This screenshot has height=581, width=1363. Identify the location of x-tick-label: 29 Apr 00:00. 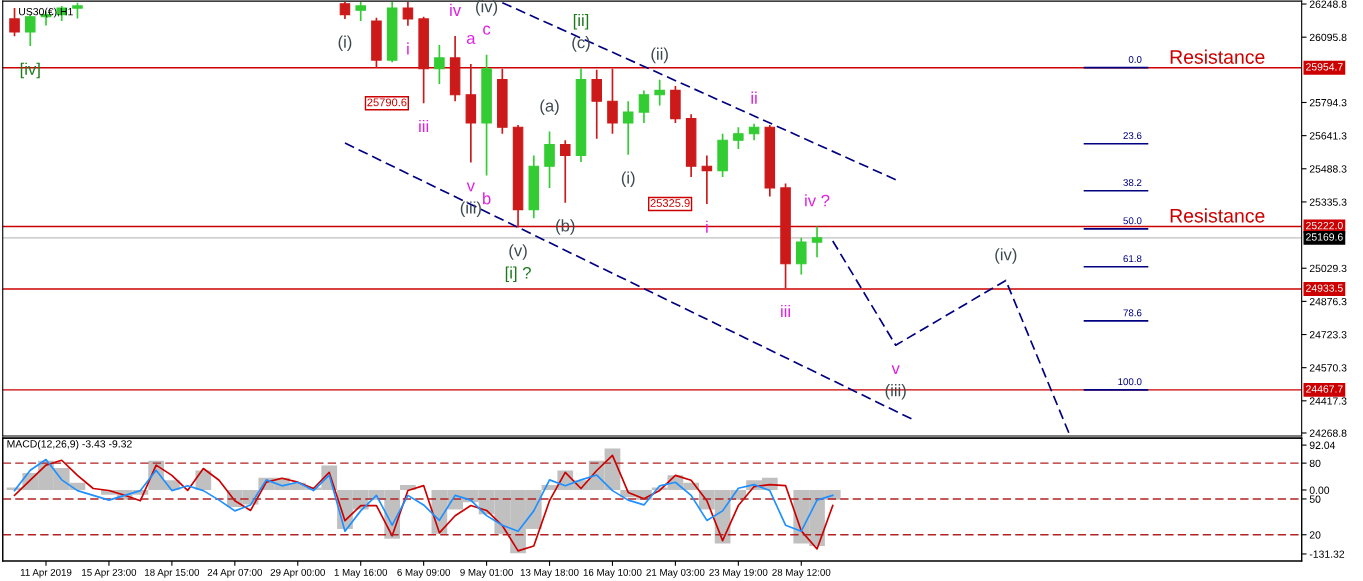
(297, 573).